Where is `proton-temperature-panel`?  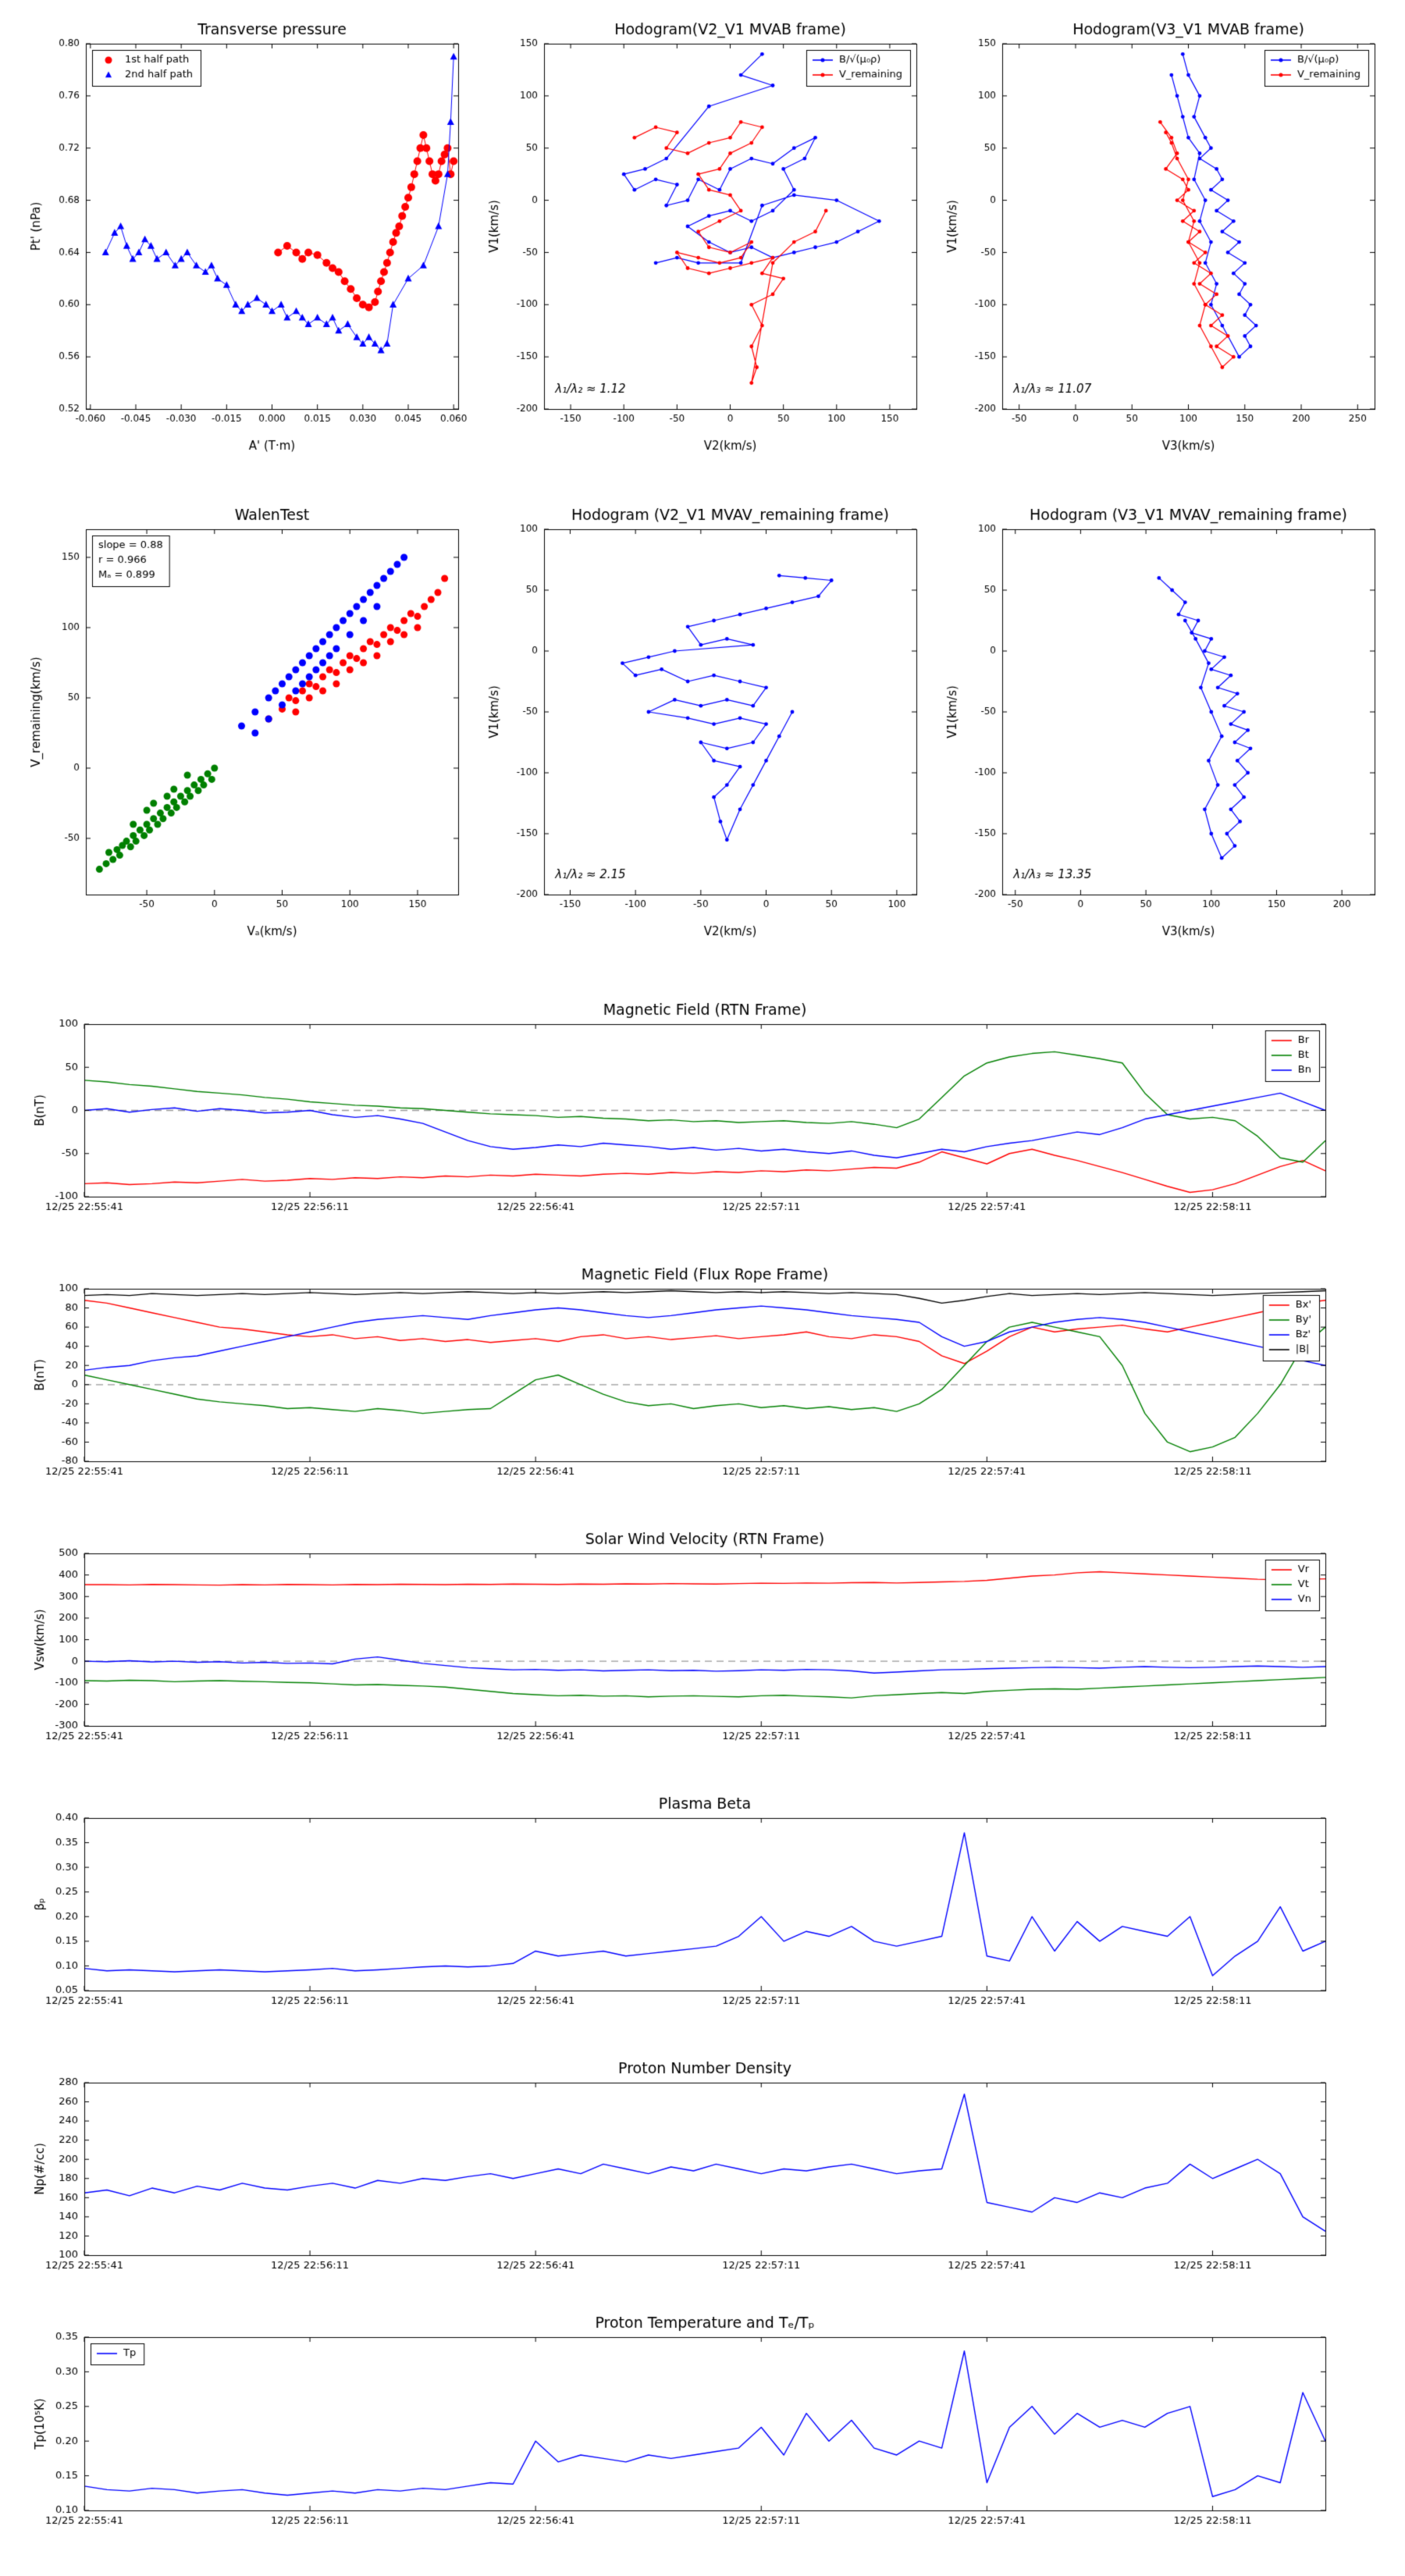 proton-temperature-panel is located at coordinates (703, 2428).